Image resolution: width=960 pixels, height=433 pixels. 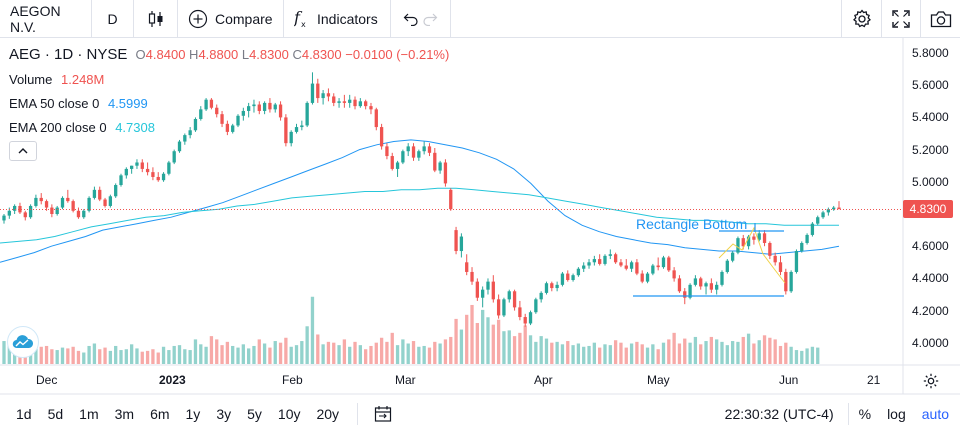 What do you see at coordinates (193, 414) in the screenshot?
I see `range-button-1y: 1y` at bounding box center [193, 414].